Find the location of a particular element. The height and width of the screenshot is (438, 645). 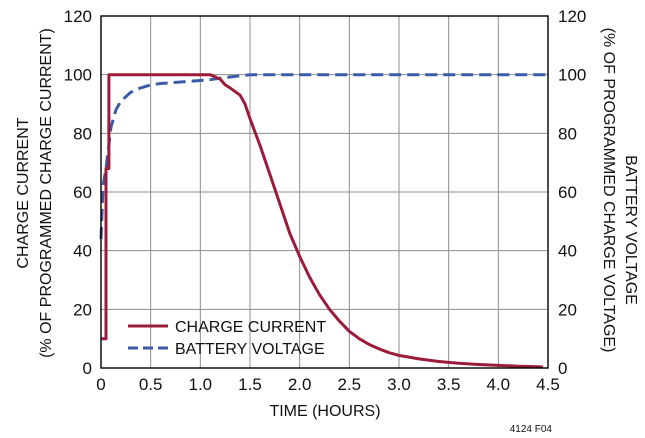

right-y-tick-label: 80 is located at coordinates (567, 133).